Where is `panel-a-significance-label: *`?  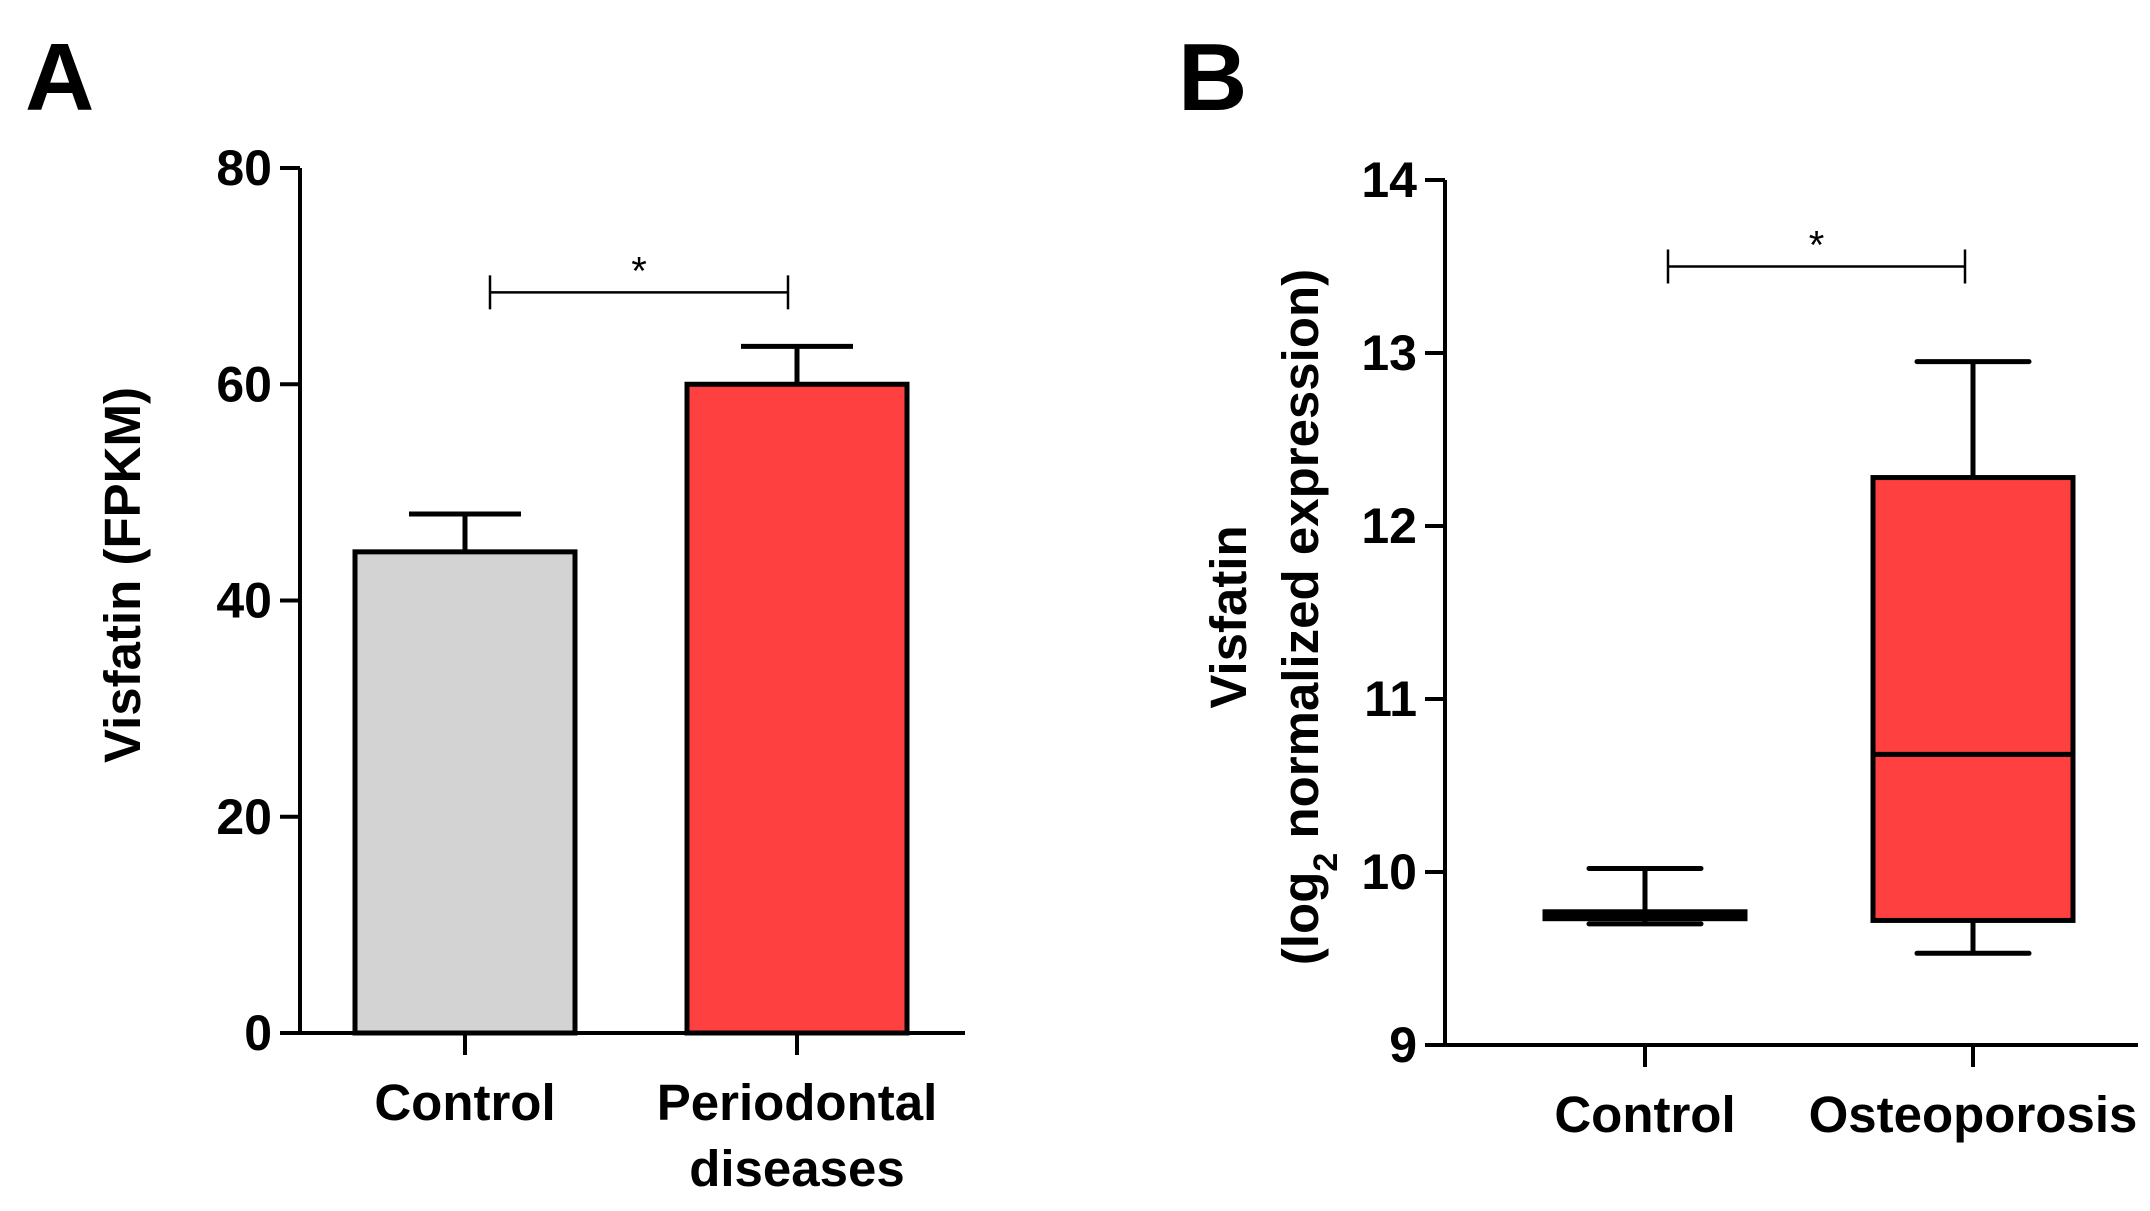
panel-a-significance-label: * is located at coordinates (639, 271).